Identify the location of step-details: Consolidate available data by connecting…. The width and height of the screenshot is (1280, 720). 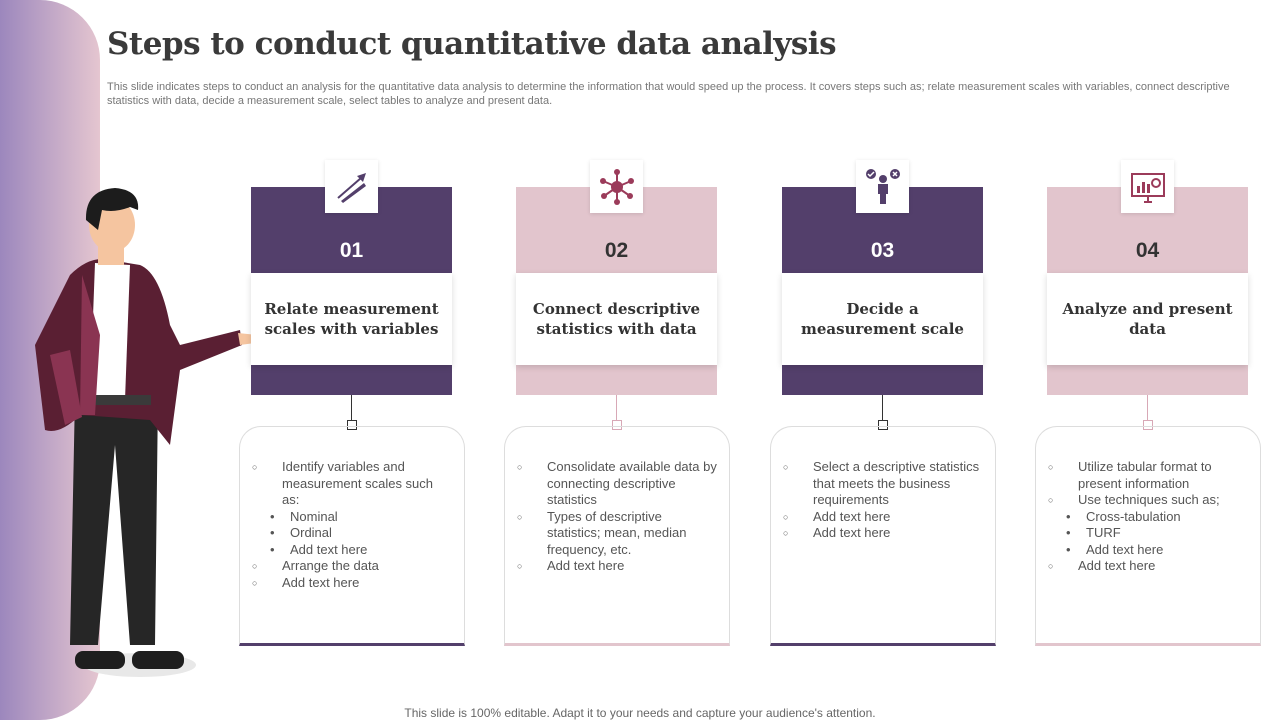
(617, 536).